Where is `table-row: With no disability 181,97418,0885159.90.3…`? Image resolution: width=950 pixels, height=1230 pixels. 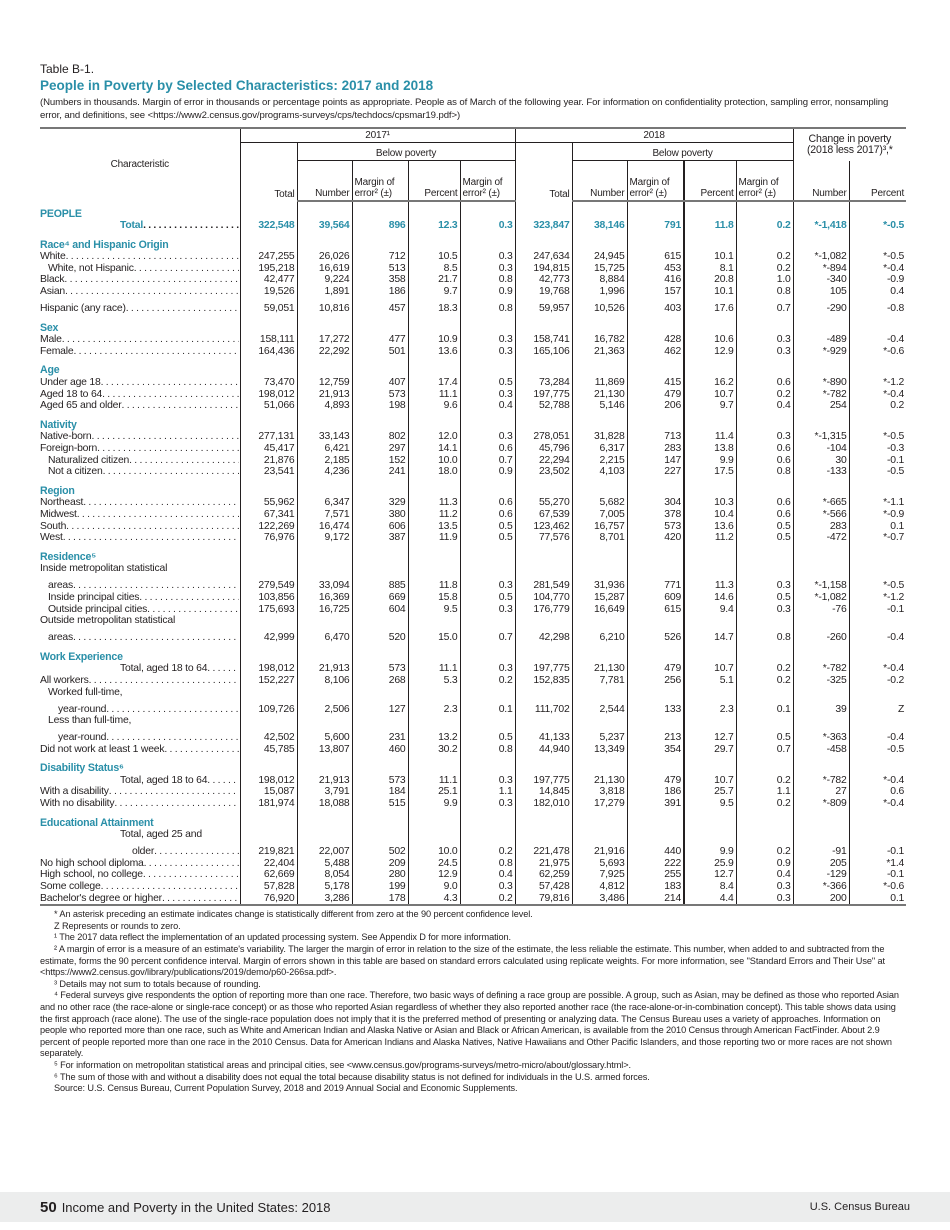
table-row: With no disability 181,97418,0885159.90.3… is located at coordinates (473, 804).